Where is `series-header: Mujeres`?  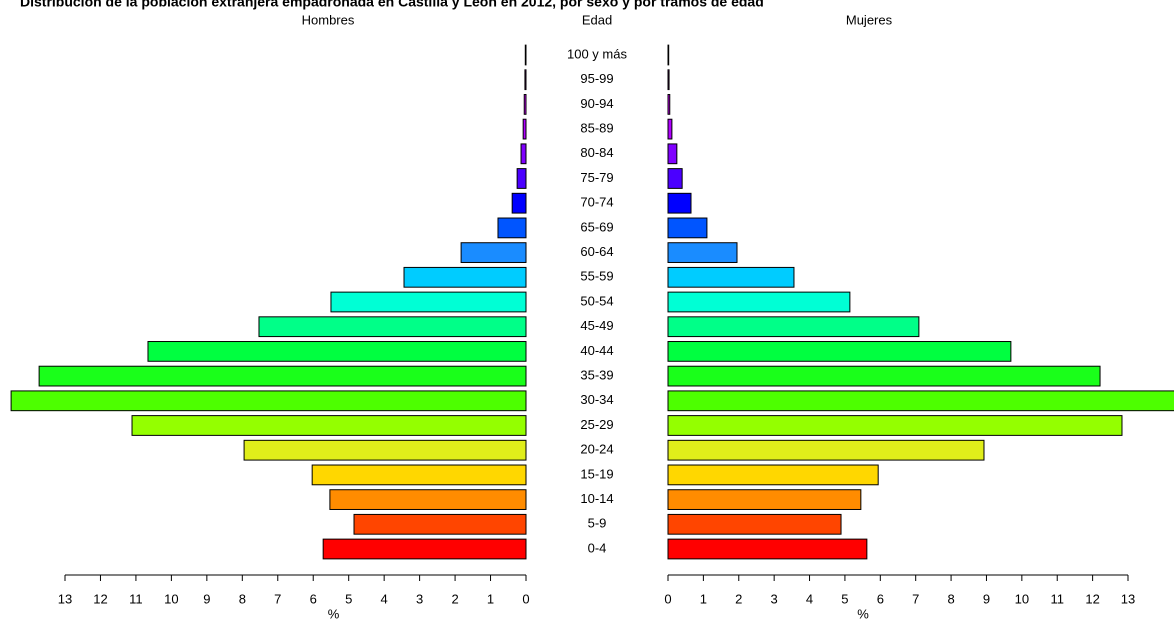 series-header: Mujeres is located at coordinates (869, 19).